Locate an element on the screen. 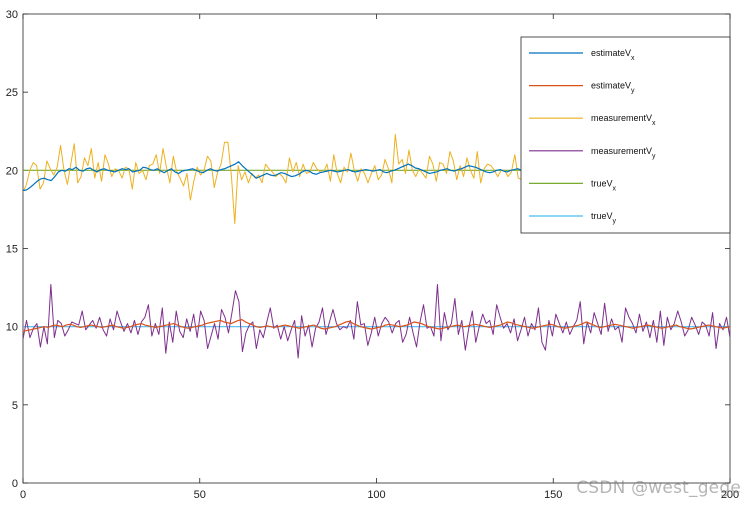  watermark: CSDN @west_gege is located at coordinates (658, 488).